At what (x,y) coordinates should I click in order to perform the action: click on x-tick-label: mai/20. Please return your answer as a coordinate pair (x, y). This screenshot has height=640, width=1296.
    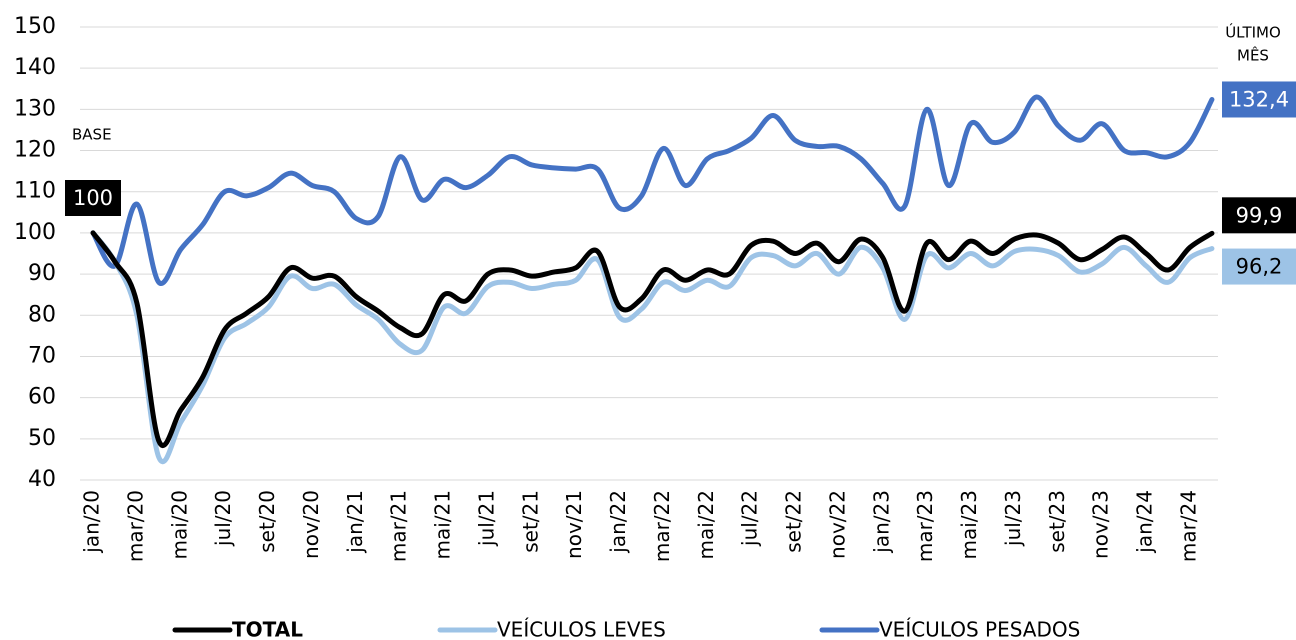
    Looking at the image, I should click on (179, 524).